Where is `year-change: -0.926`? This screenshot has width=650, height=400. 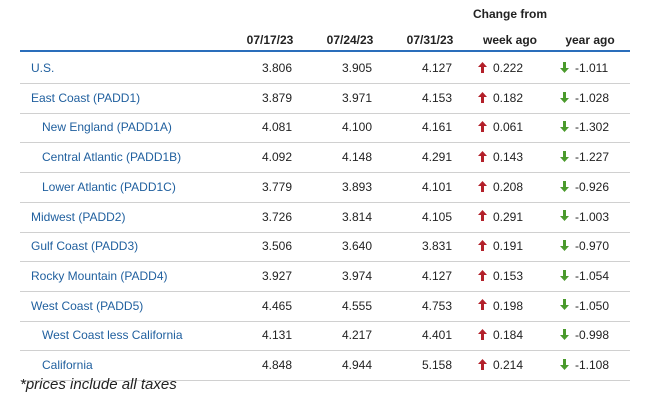
year-change: -0.926 is located at coordinates (584, 187).